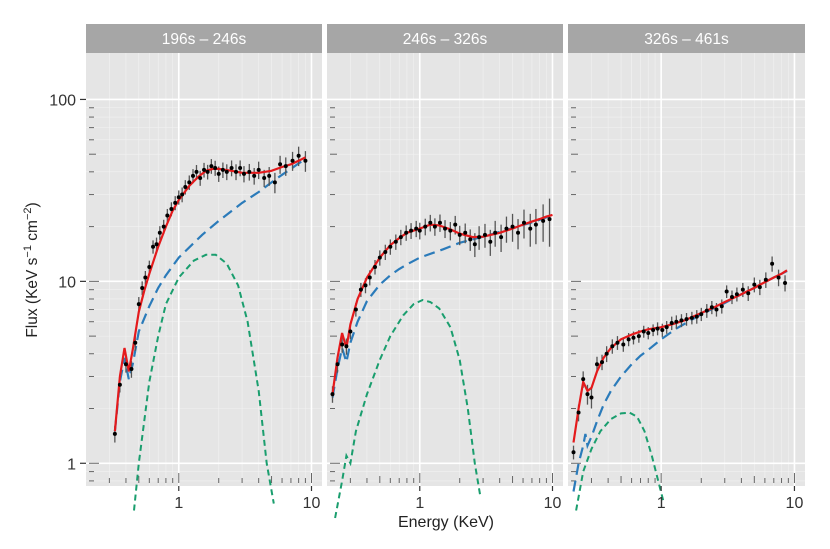 The width and height of the screenshot is (830, 549). What do you see at coordinates (204, 39) in the screenshot?
I see `panel-title: 196s – 246s` at bounding box center [204, 39].